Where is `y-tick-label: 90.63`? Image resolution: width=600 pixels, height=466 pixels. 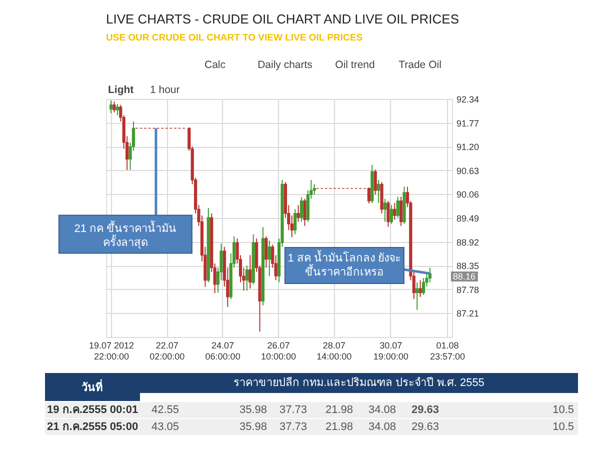
y-tick-label: 90.63 is located at coordinates (468, 171).